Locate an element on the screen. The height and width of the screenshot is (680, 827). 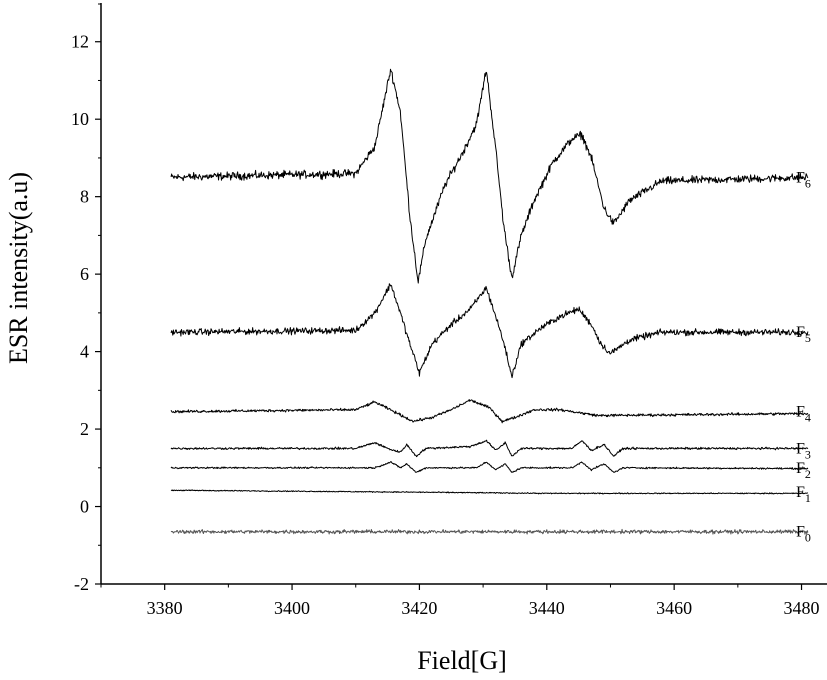
y-tick-label: 2 is located at coordinates (84, 429).